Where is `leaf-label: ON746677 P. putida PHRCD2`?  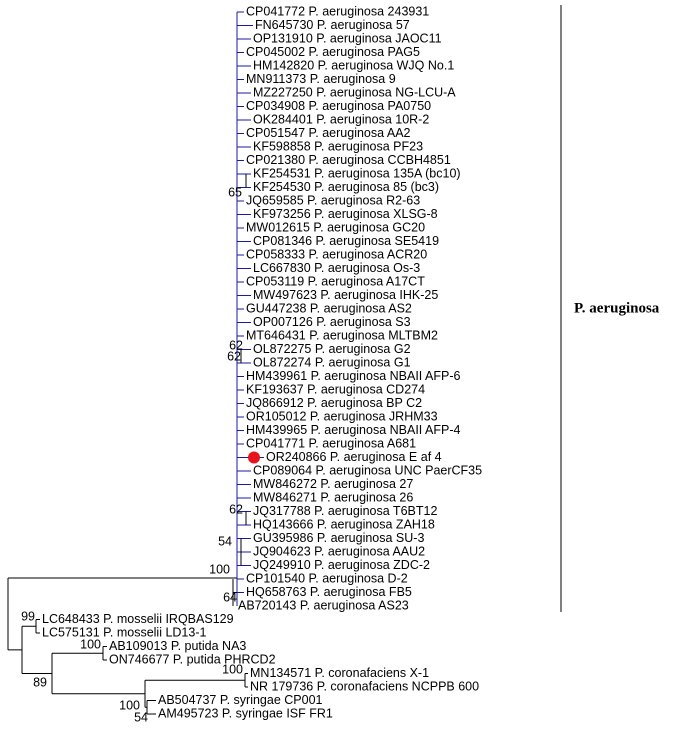
leaf-label: ON746677 P. putida PHRCD2 is located at coordinates (192, 659).